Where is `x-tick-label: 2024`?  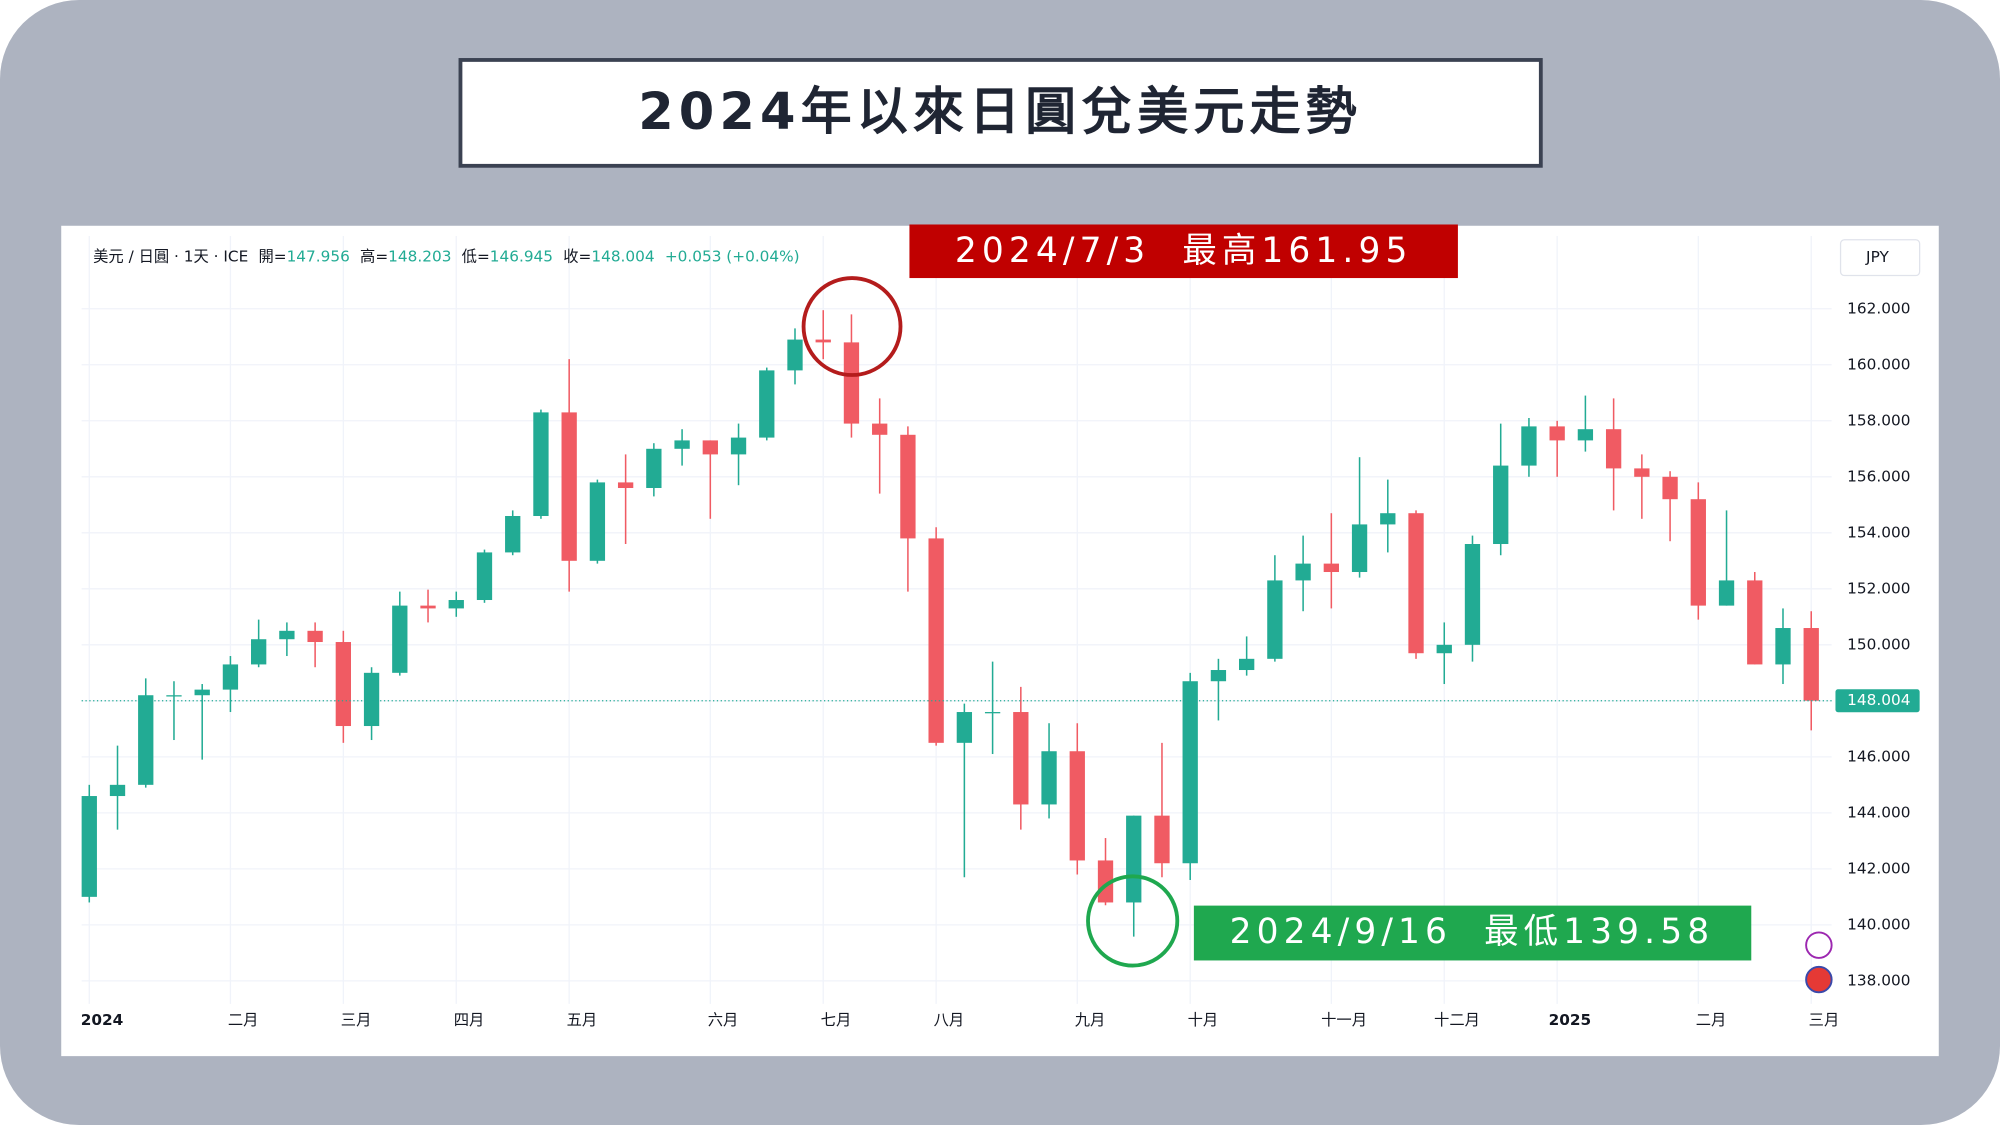
x-tick-label: 2024 is located at coordinates (102, 1020).